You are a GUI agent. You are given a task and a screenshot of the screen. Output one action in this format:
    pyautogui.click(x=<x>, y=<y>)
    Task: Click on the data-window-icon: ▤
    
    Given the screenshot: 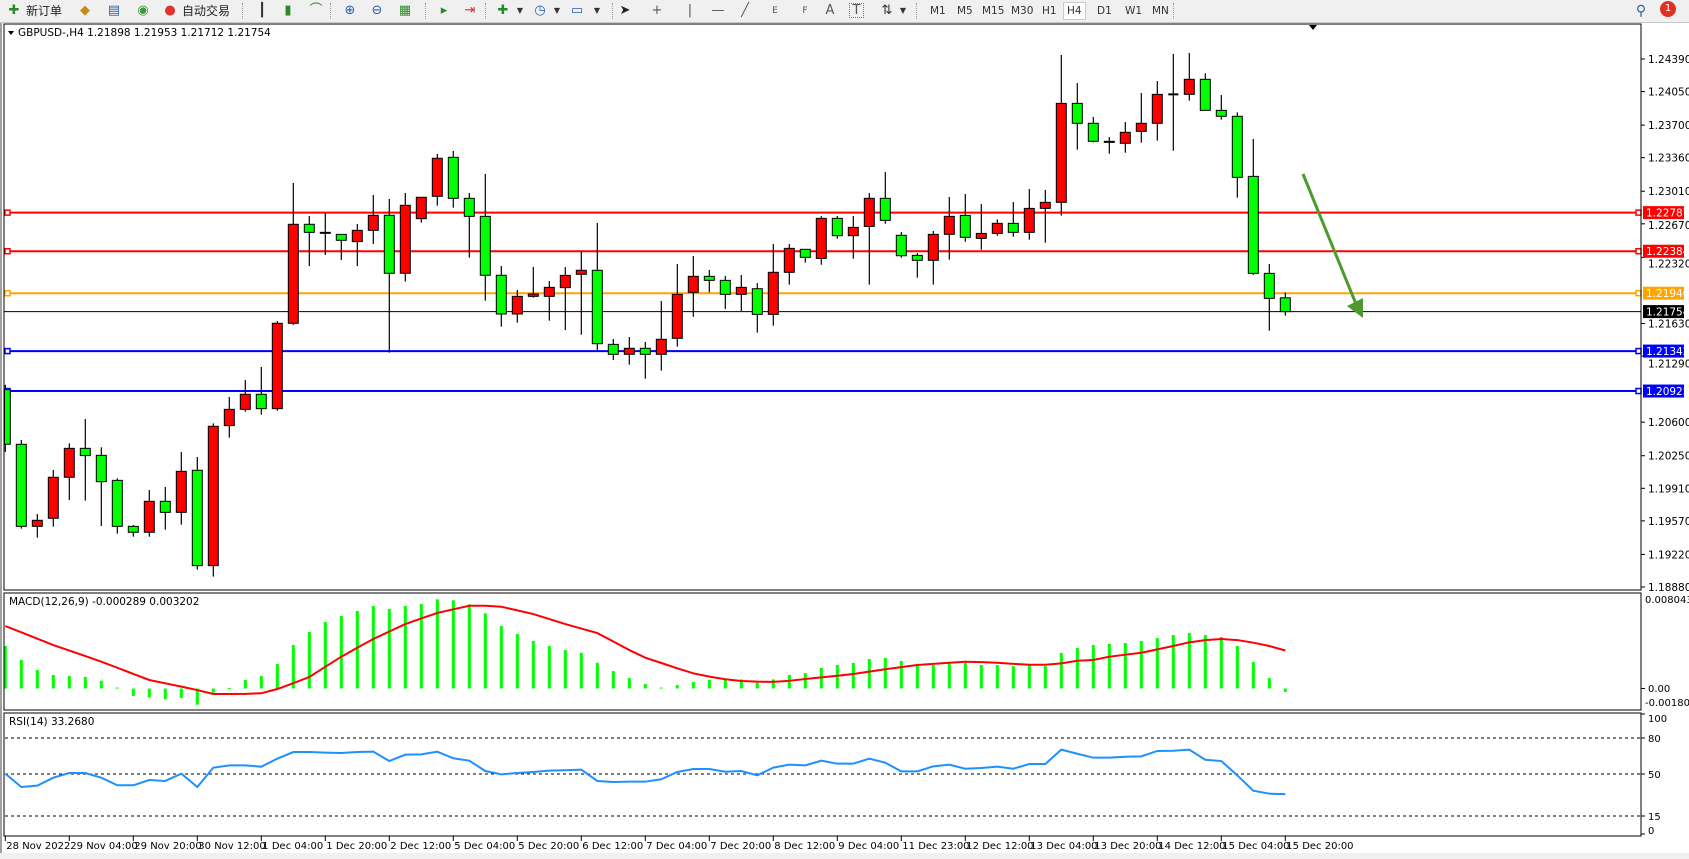 What is the action you would take?
    pyautogui.click(x=114, y=10)
    